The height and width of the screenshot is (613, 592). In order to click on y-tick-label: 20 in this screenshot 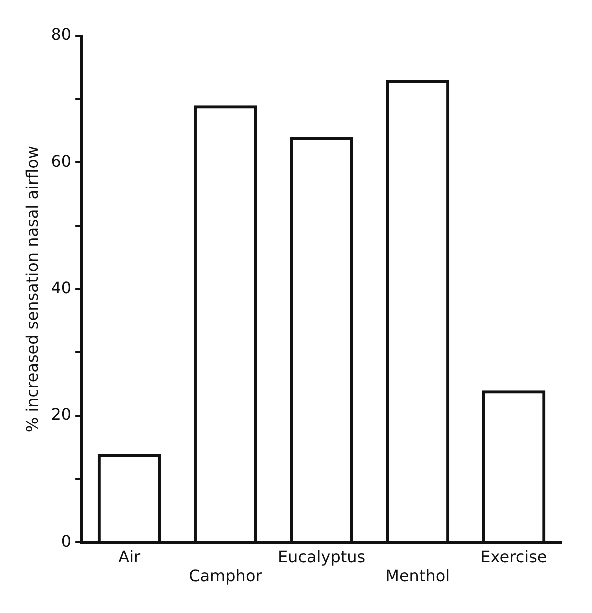, I will do `click(61, 414)`.